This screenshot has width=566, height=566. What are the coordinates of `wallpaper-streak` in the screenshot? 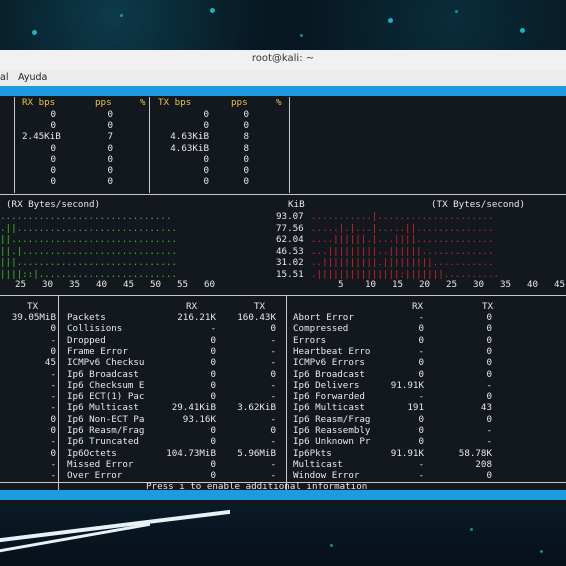 It's located at (115, 526).